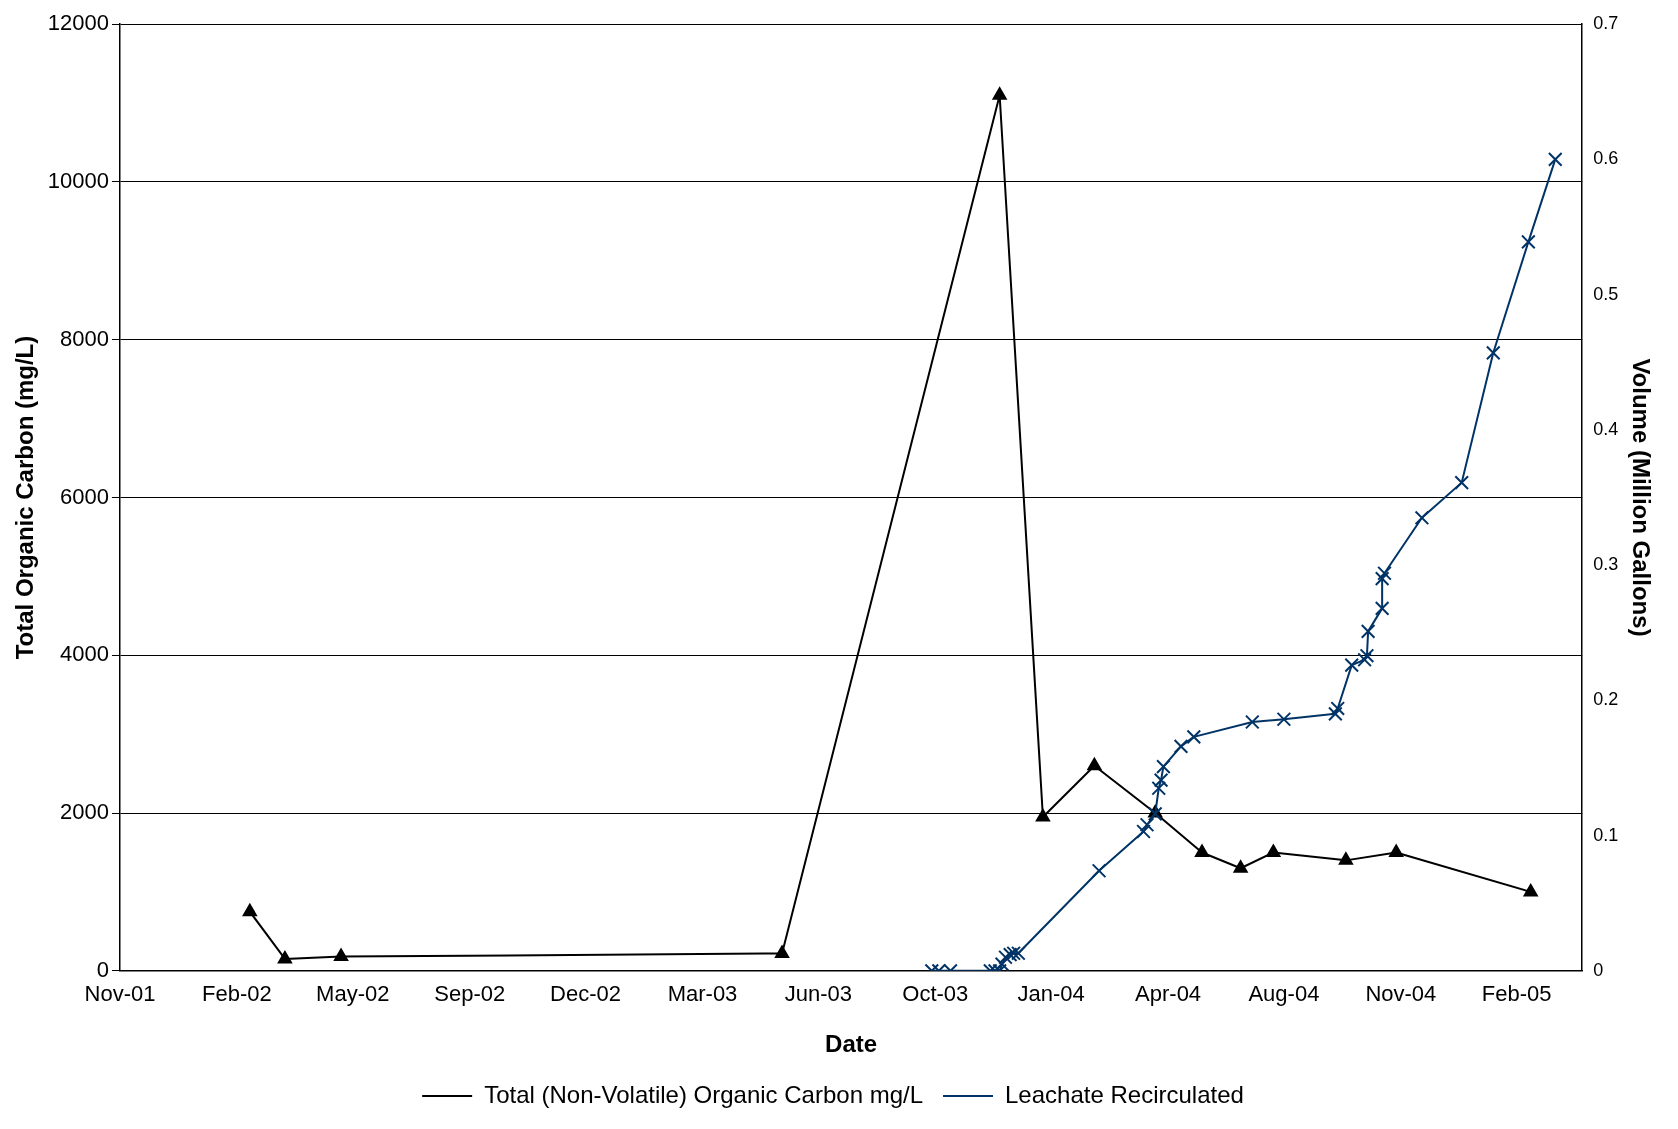  I want to click on y-tick-label: 4000, so click(84, 654).